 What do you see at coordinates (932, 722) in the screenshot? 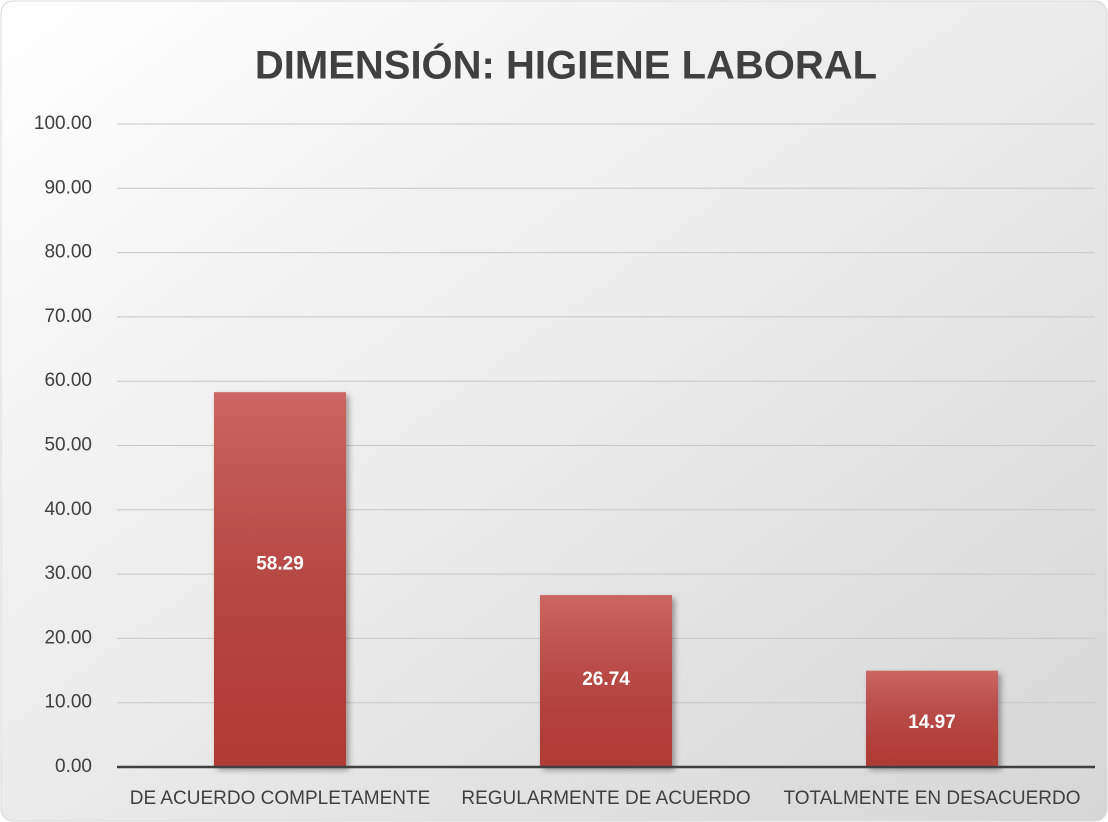
I see `data-label: 14.97` at bounding box center [932, 722].